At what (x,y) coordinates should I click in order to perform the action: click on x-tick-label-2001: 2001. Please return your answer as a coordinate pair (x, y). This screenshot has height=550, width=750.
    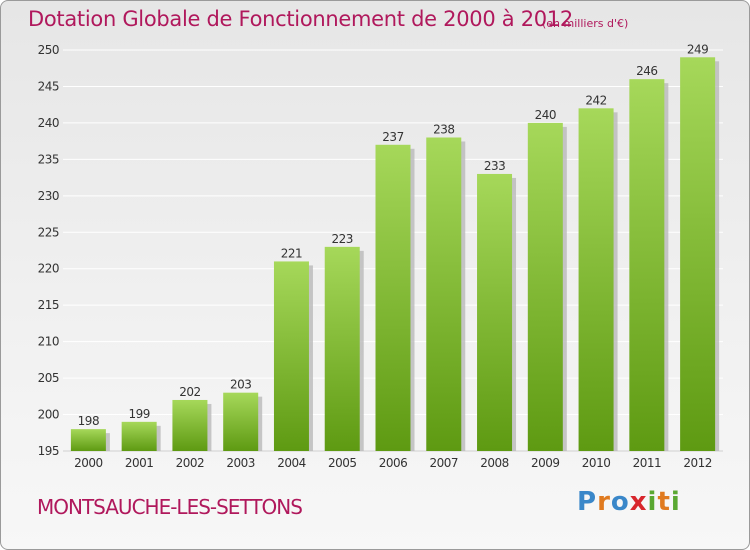
    Looking at the image, I should click on (139, 463).